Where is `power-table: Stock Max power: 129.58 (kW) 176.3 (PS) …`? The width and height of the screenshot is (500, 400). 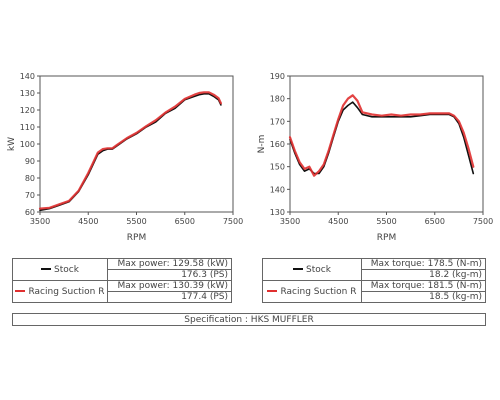
power-table: Stock Max power: 129.58 (kW) 176.3 (PS) … is located at coordinates (122, 280).